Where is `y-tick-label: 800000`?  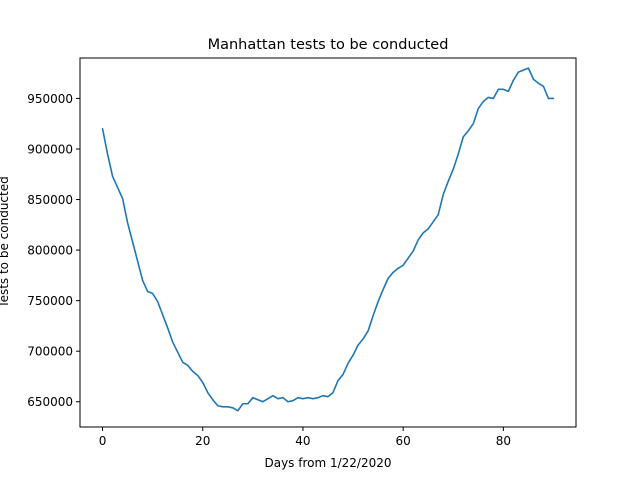
y-tick-label: 800000 is located at coordinates (50, 251).